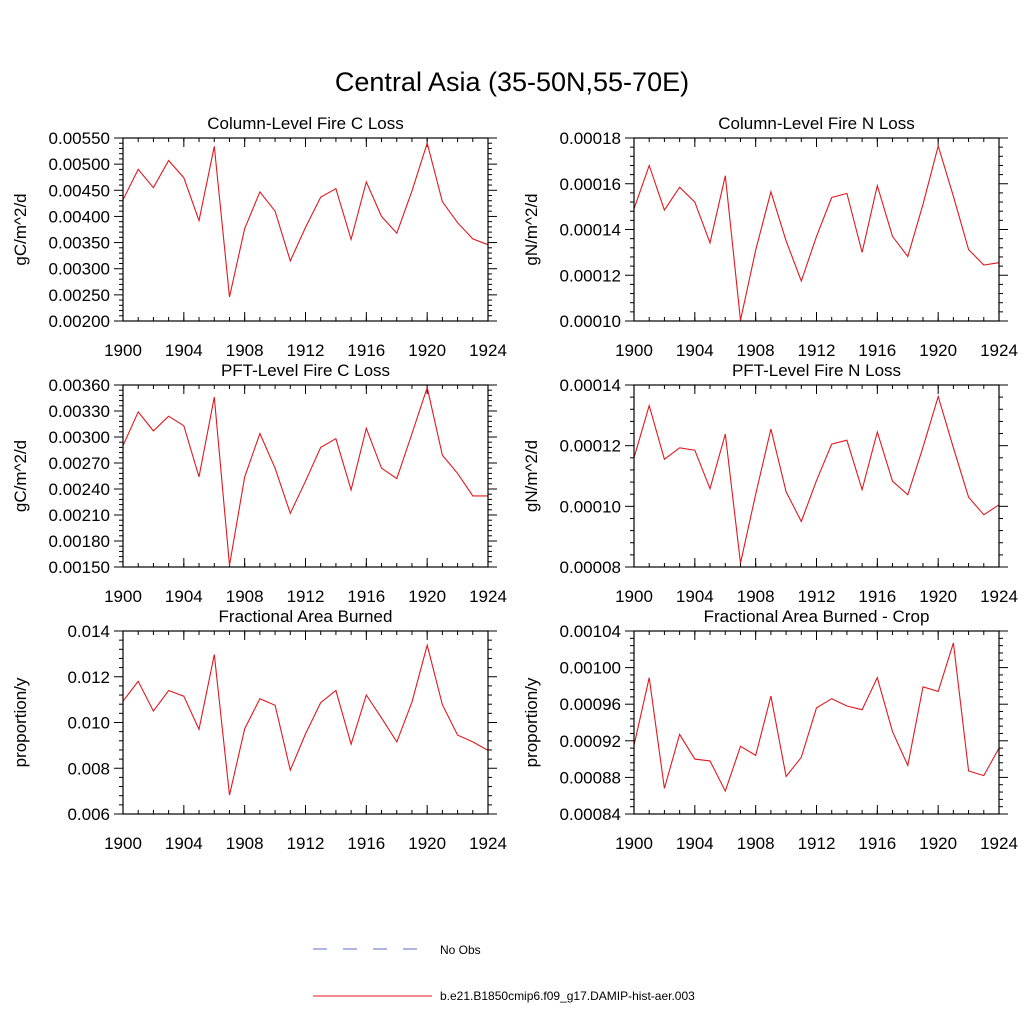 This screenshot has height=1024, width=1024. What do you see at coordinates (590, 668) in the screenshot?
I see `y-tick-label: 0.00100` at bounding box center [590, 668].